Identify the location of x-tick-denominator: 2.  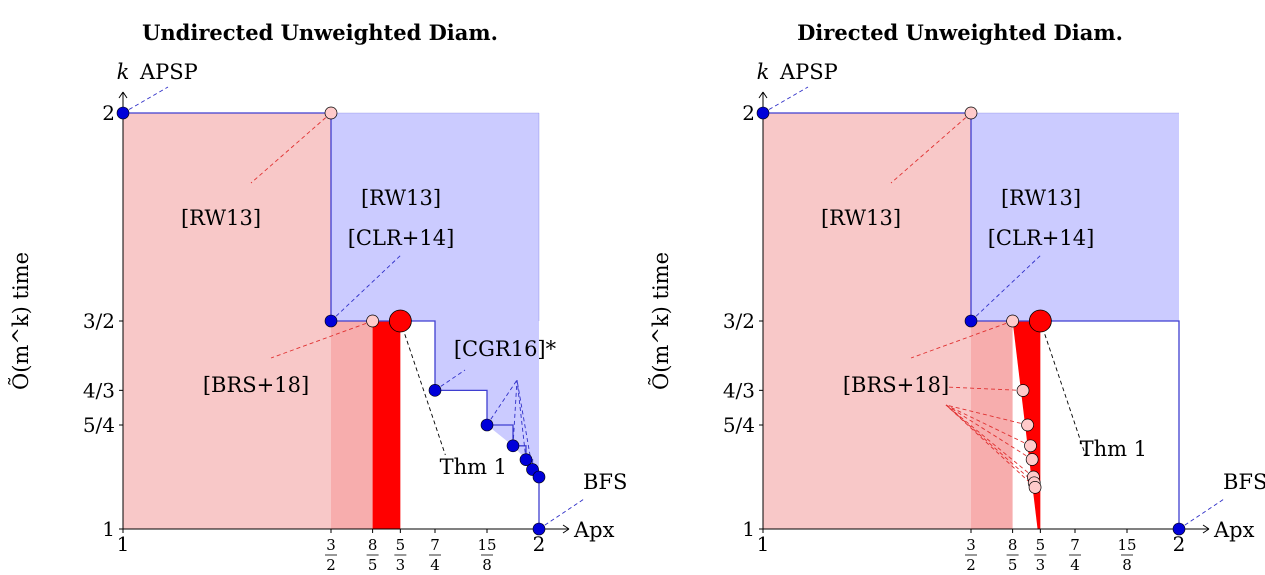
(971, 565).